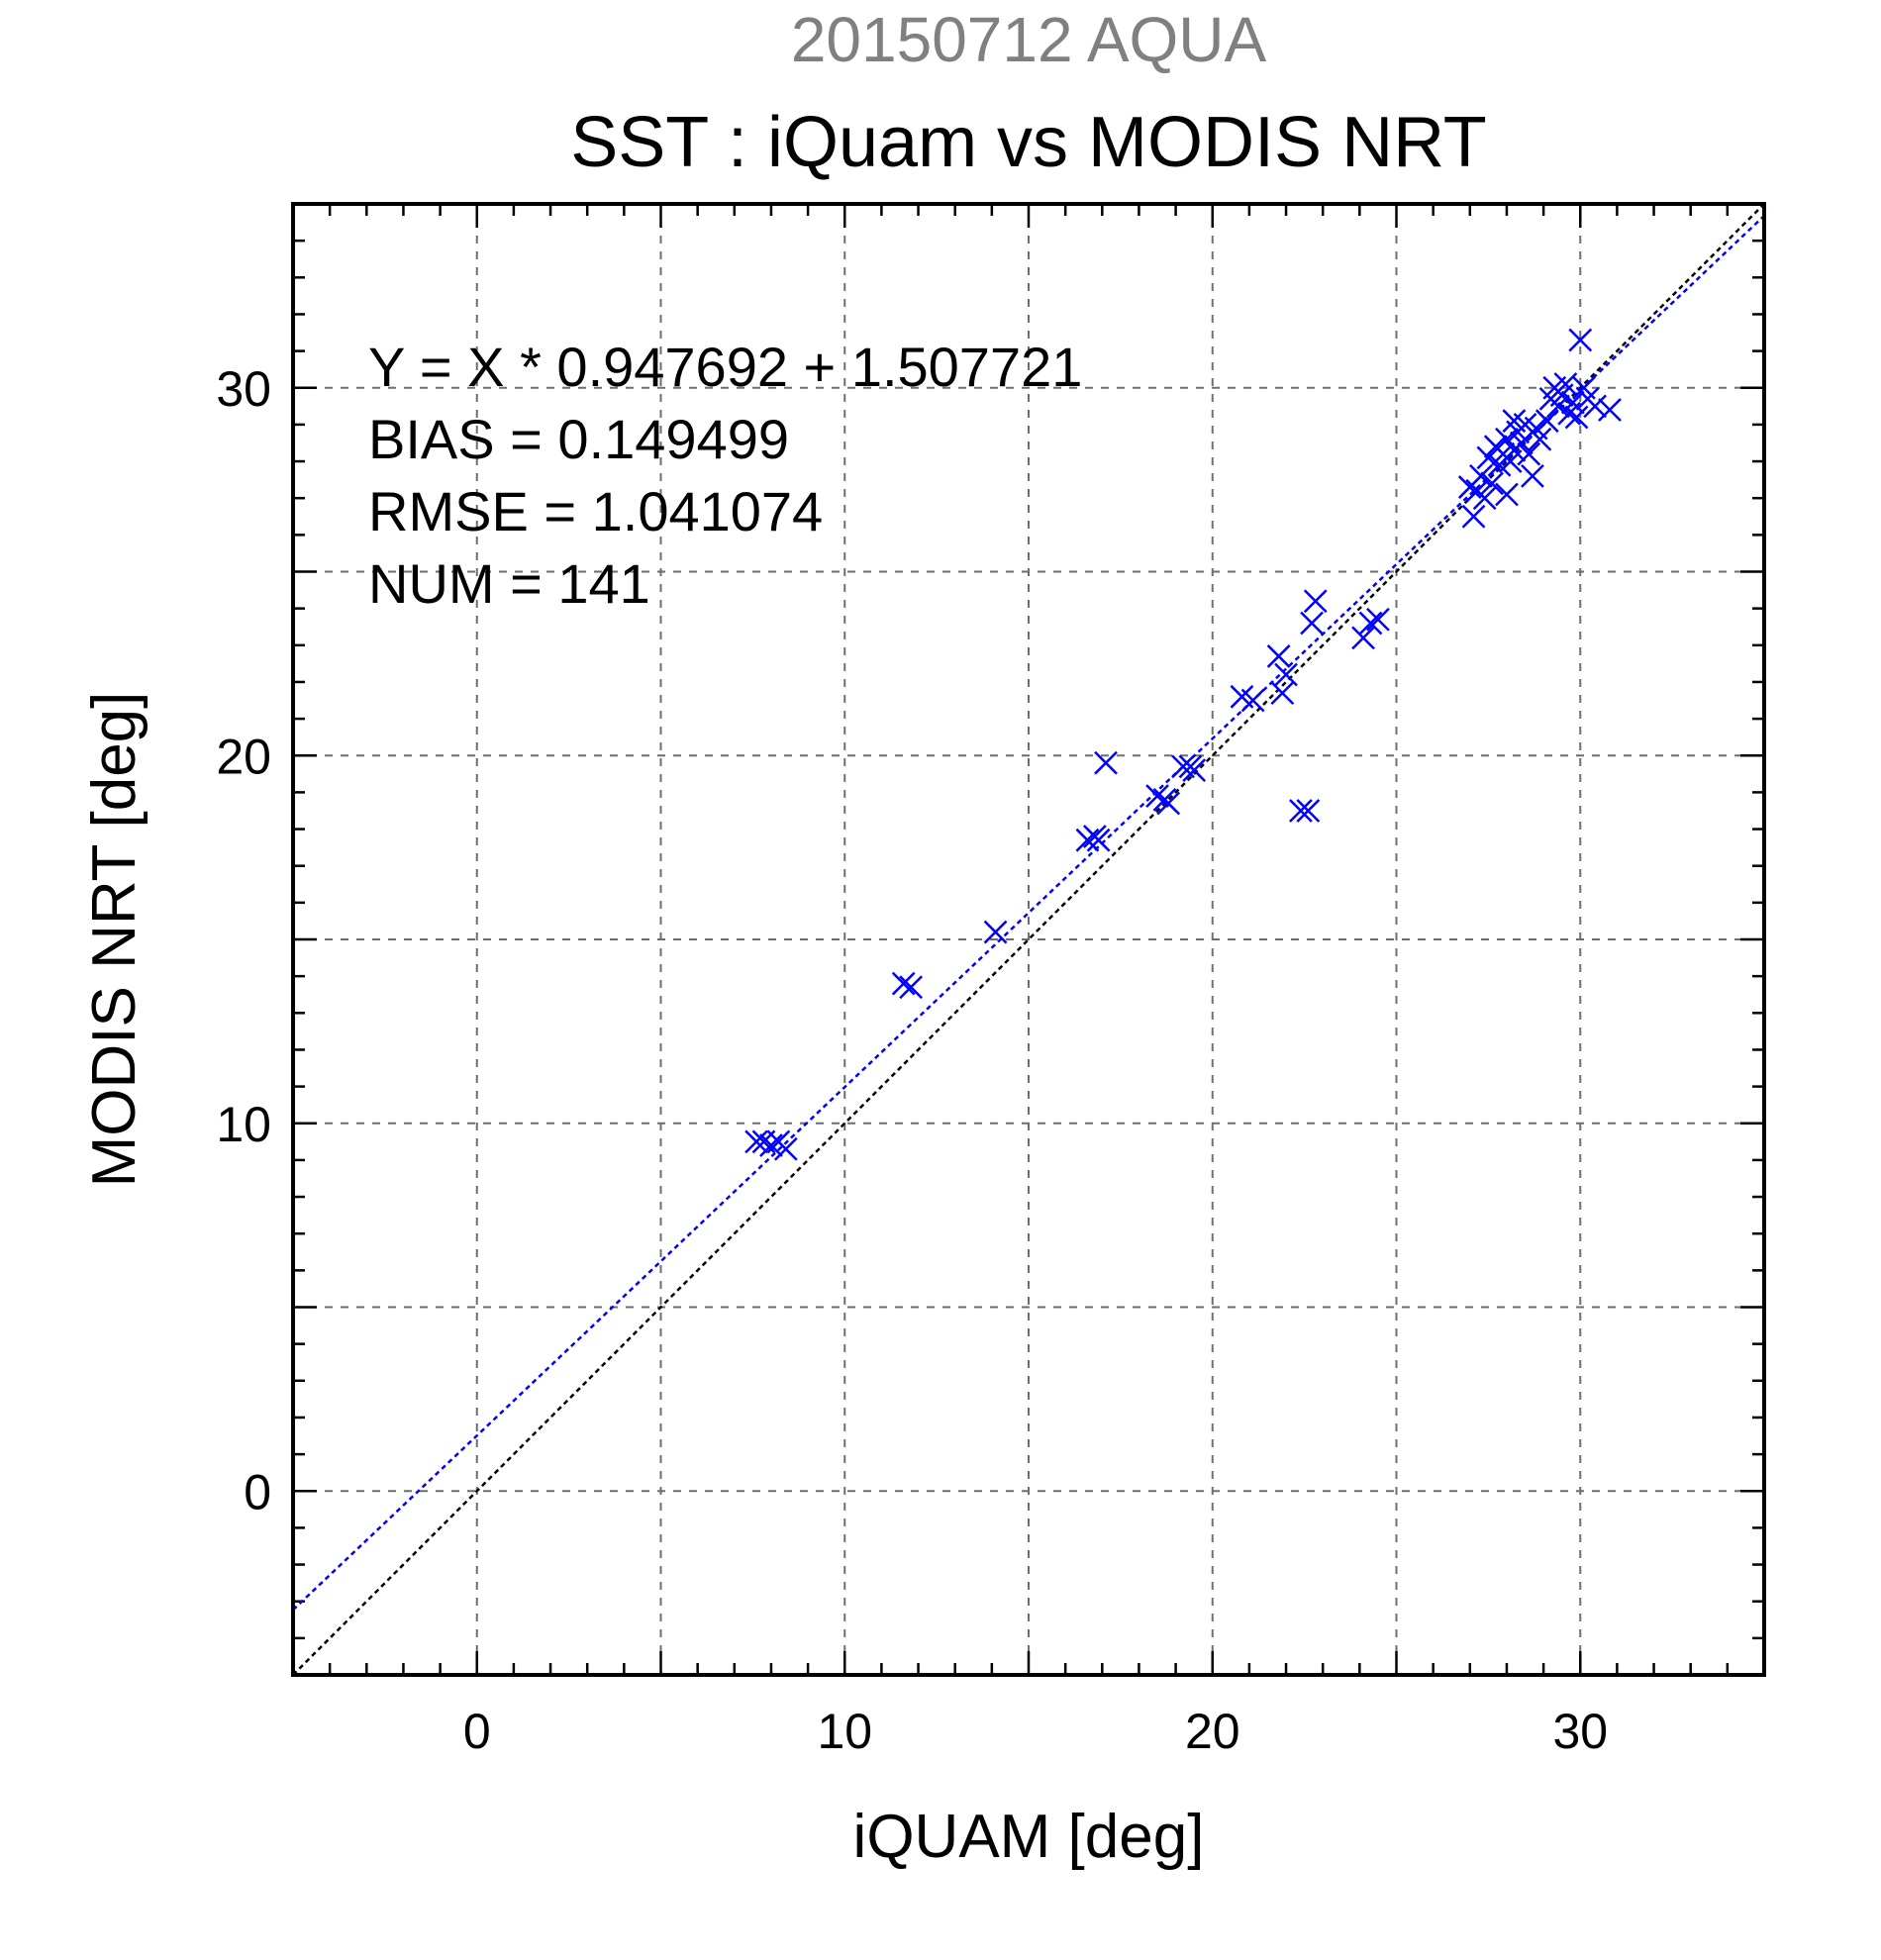 This screenshot has height=1960, width=1881. What do you see at coordinates (114, 940) in the screenshot?
I see `y-axis-label: MODIS NRT [deg]` at bounding box center [114, 940].